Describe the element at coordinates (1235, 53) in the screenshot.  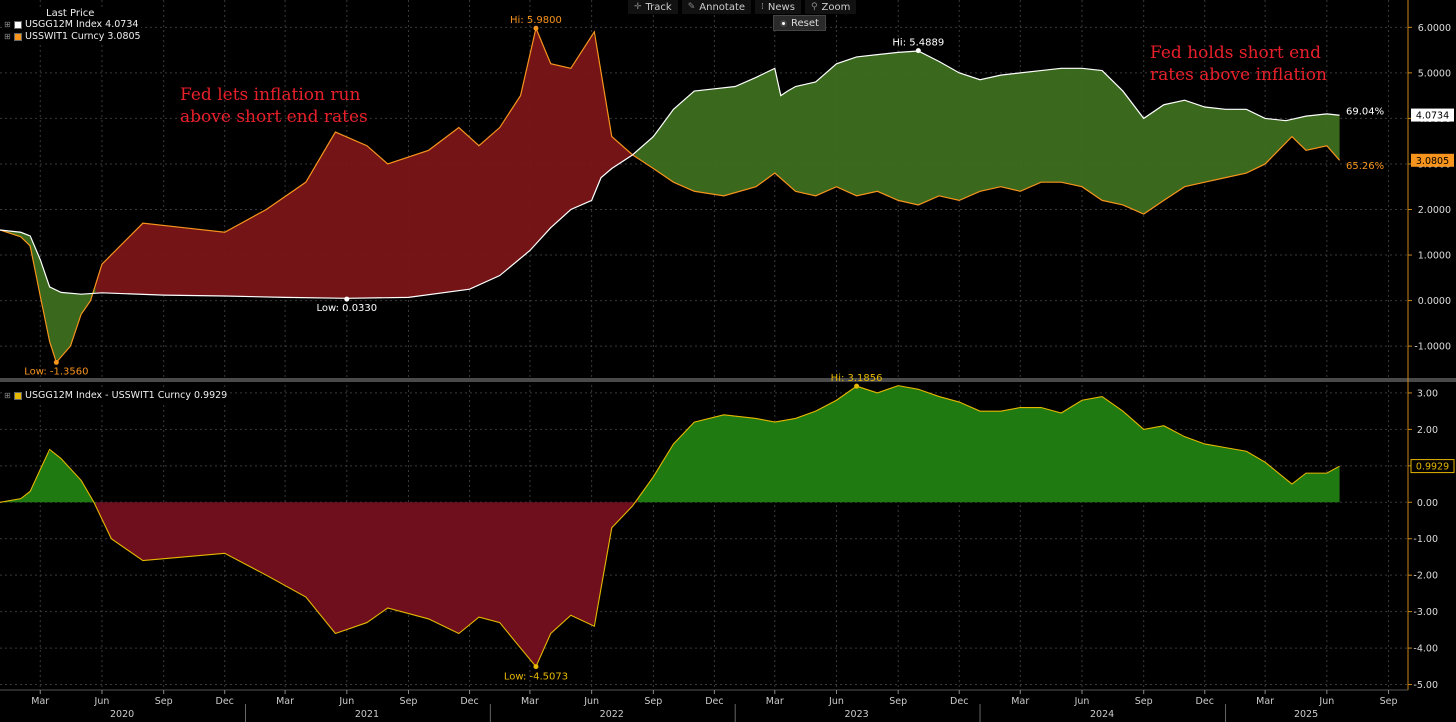
I see `annotation-text: Fed holds short end` at that location.